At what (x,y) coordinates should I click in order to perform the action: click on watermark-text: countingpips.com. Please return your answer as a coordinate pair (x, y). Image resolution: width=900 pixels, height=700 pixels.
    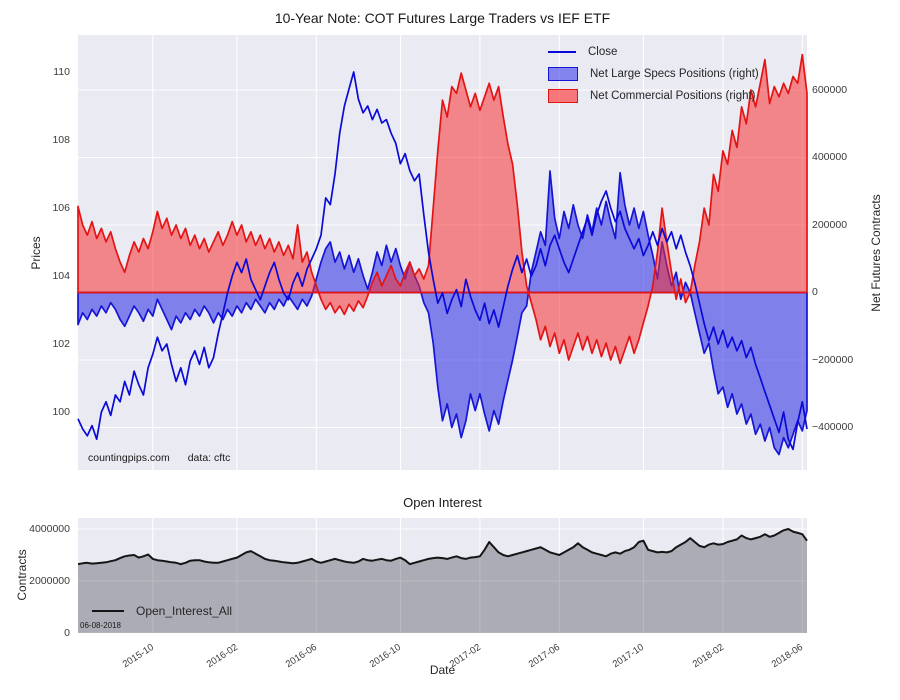
    Looking at the image, I should click on (129, 458).